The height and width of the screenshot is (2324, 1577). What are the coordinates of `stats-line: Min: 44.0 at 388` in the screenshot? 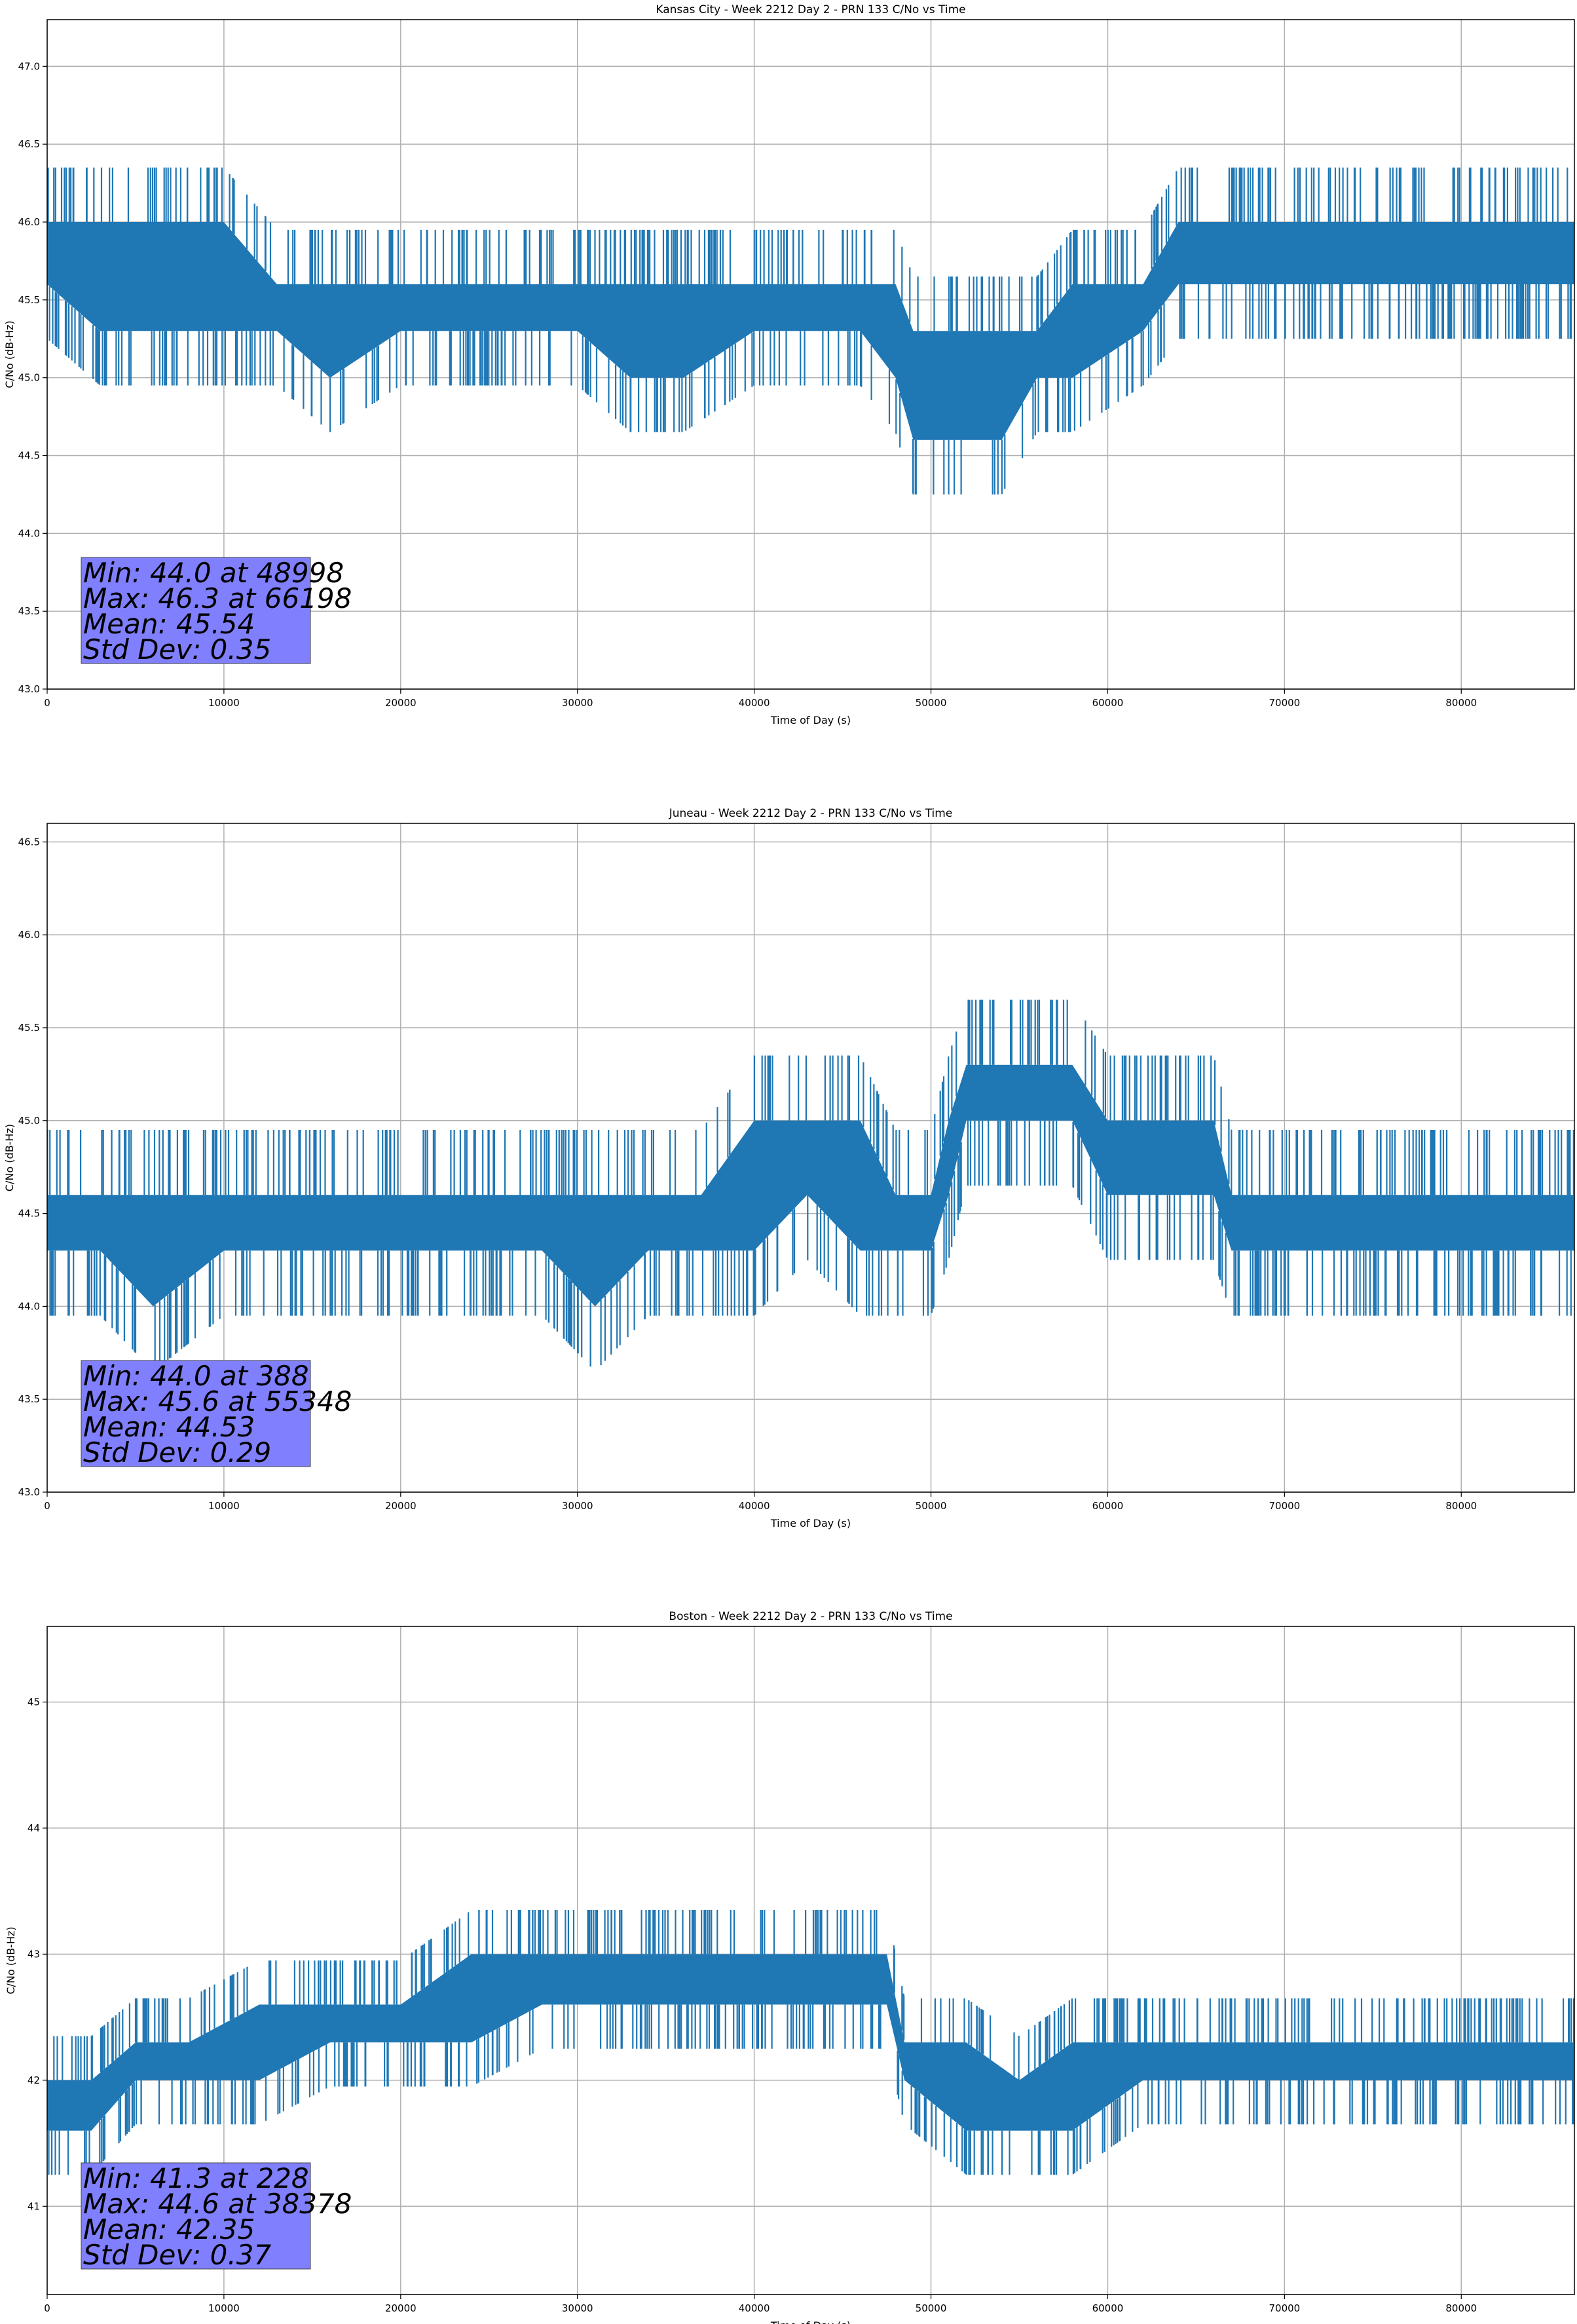 It's located at (196, 1376).